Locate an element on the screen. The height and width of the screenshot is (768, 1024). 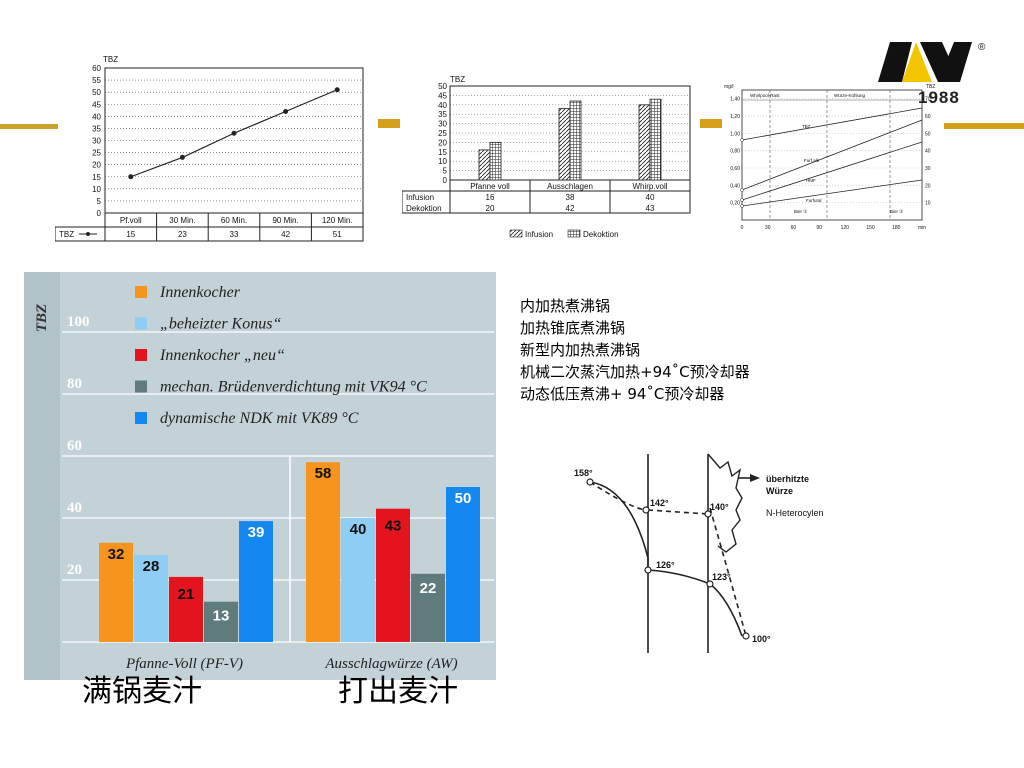
y-axis-band is located at coordinates (42, 476).